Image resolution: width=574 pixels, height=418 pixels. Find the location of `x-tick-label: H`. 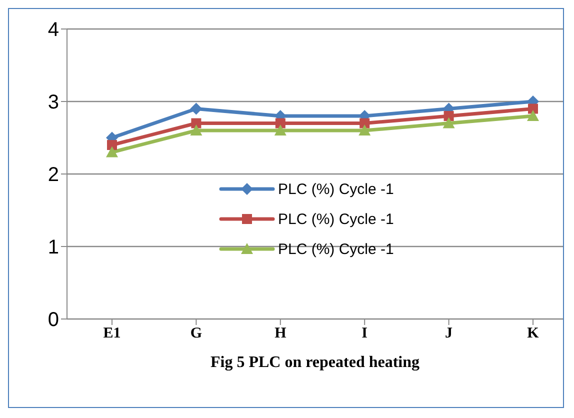

x-tick-label: H is located at coordinates (280, 334).